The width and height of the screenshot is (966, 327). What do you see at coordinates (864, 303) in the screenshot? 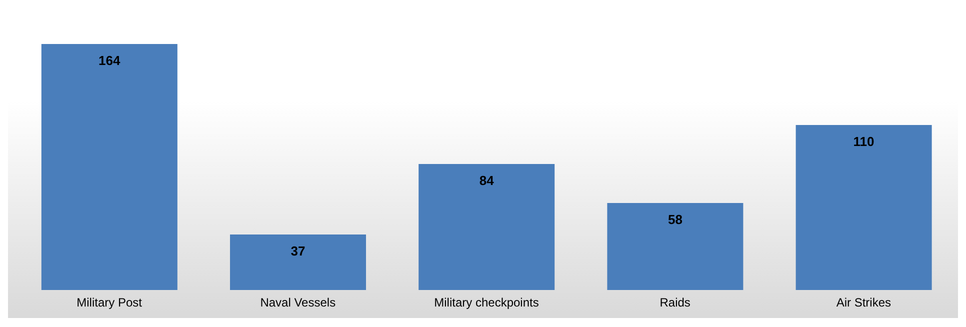
I see `x-tick-label: Air Strikes` at bounding box center [864, 303].